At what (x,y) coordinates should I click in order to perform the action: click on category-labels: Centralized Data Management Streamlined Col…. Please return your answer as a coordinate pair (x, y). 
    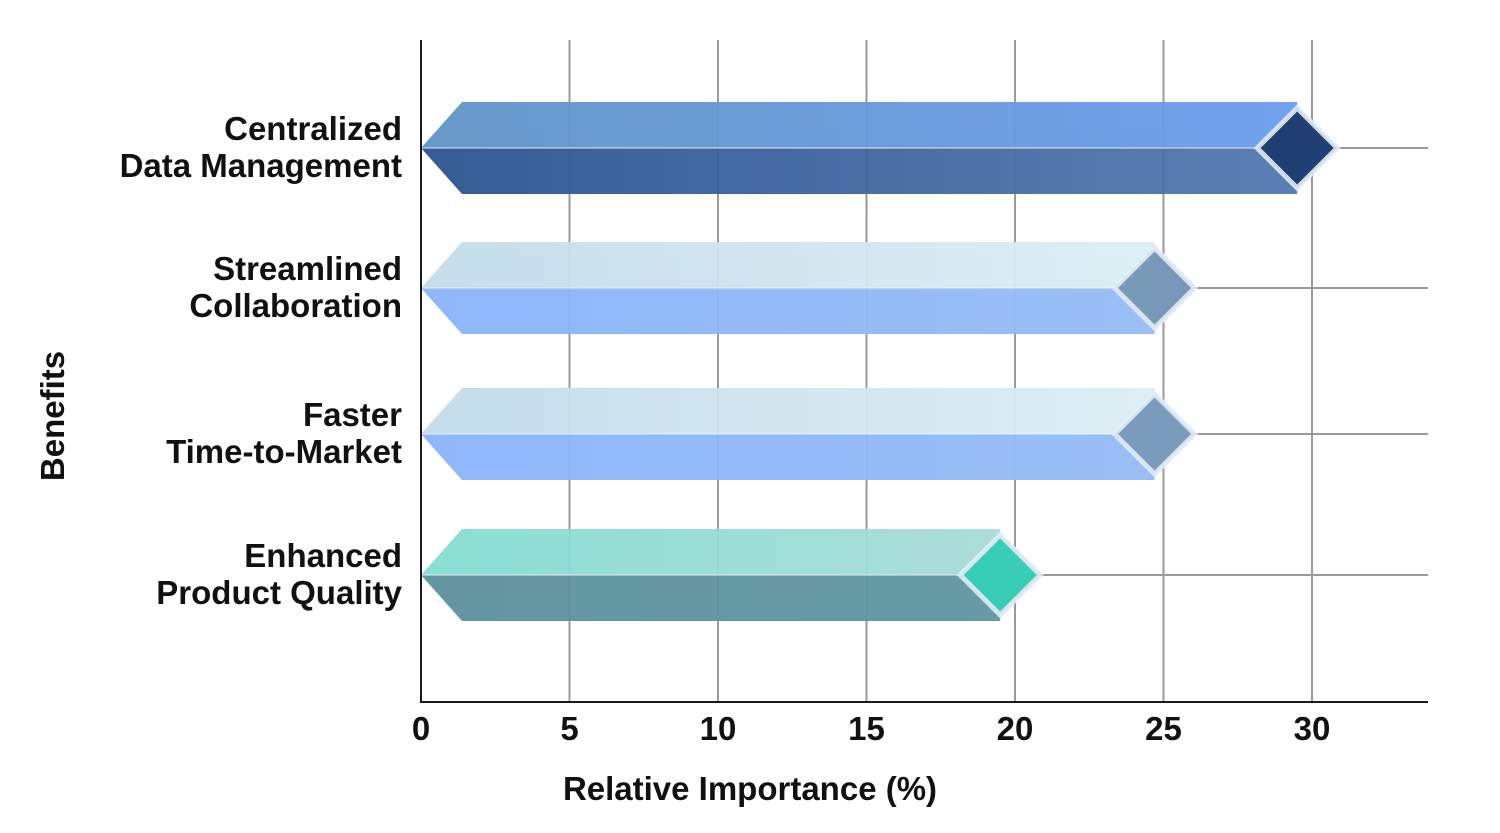
    Looking at the image, I should click on (261, 360).